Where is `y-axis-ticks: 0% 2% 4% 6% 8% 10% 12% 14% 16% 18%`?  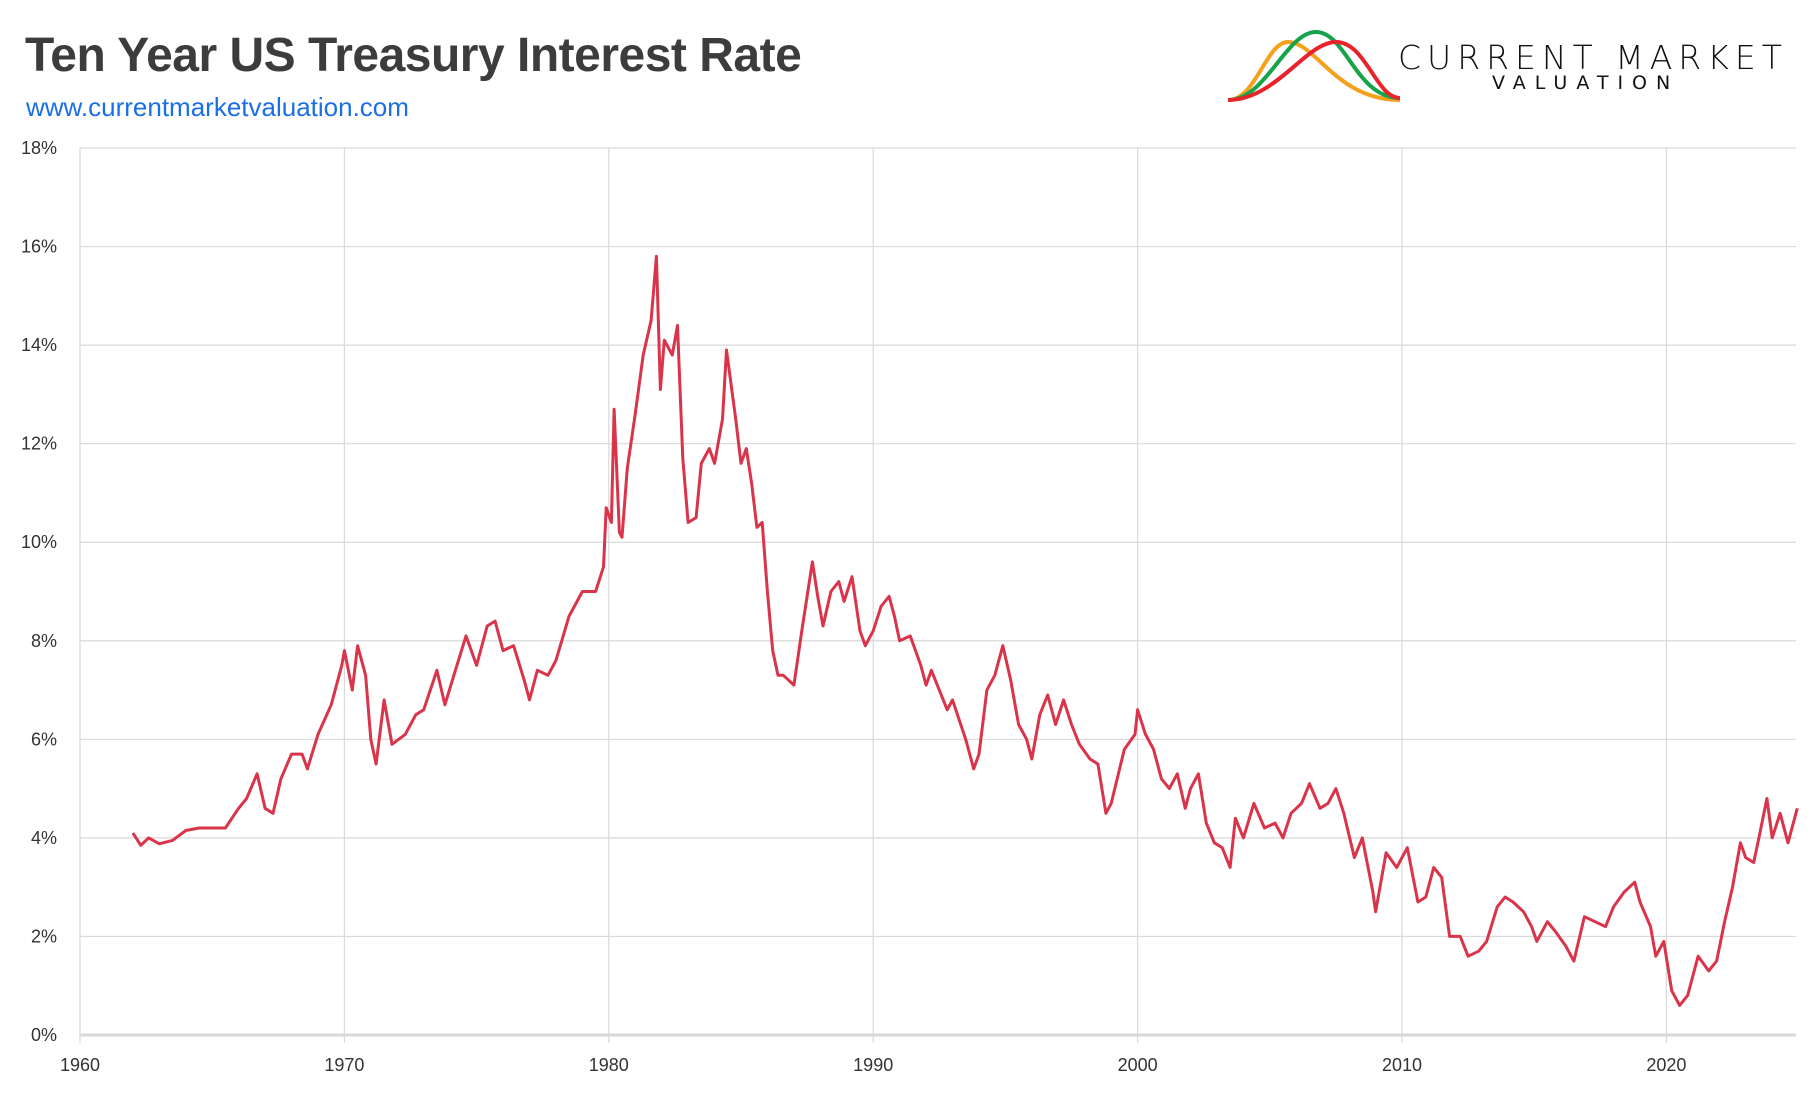 y-axis-ticks: 0% 2% 4% 6% 8% 10% 12% 14% 16% 18% is located at coordinates (39, 591).